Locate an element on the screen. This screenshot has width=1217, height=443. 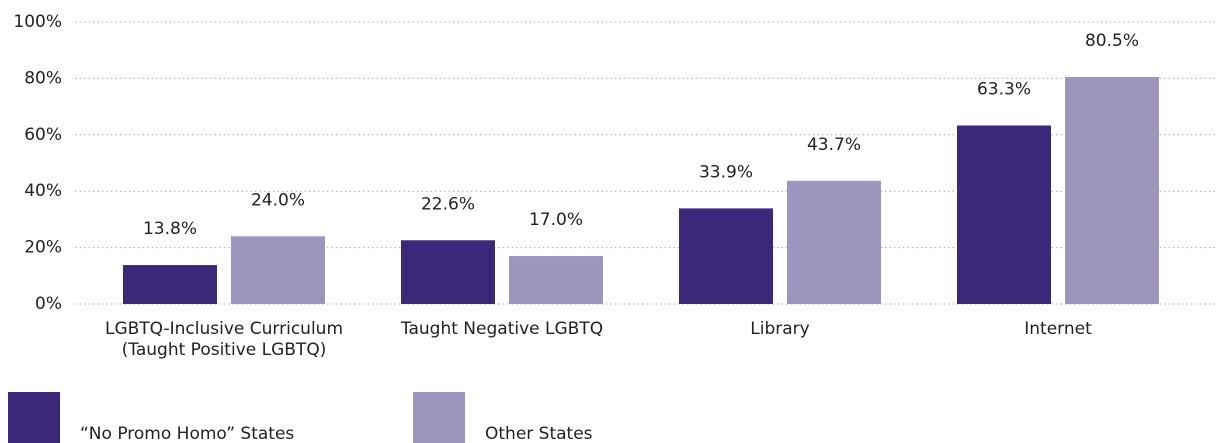
x-tick-label: Internet is located at coordinates (1058, 329).